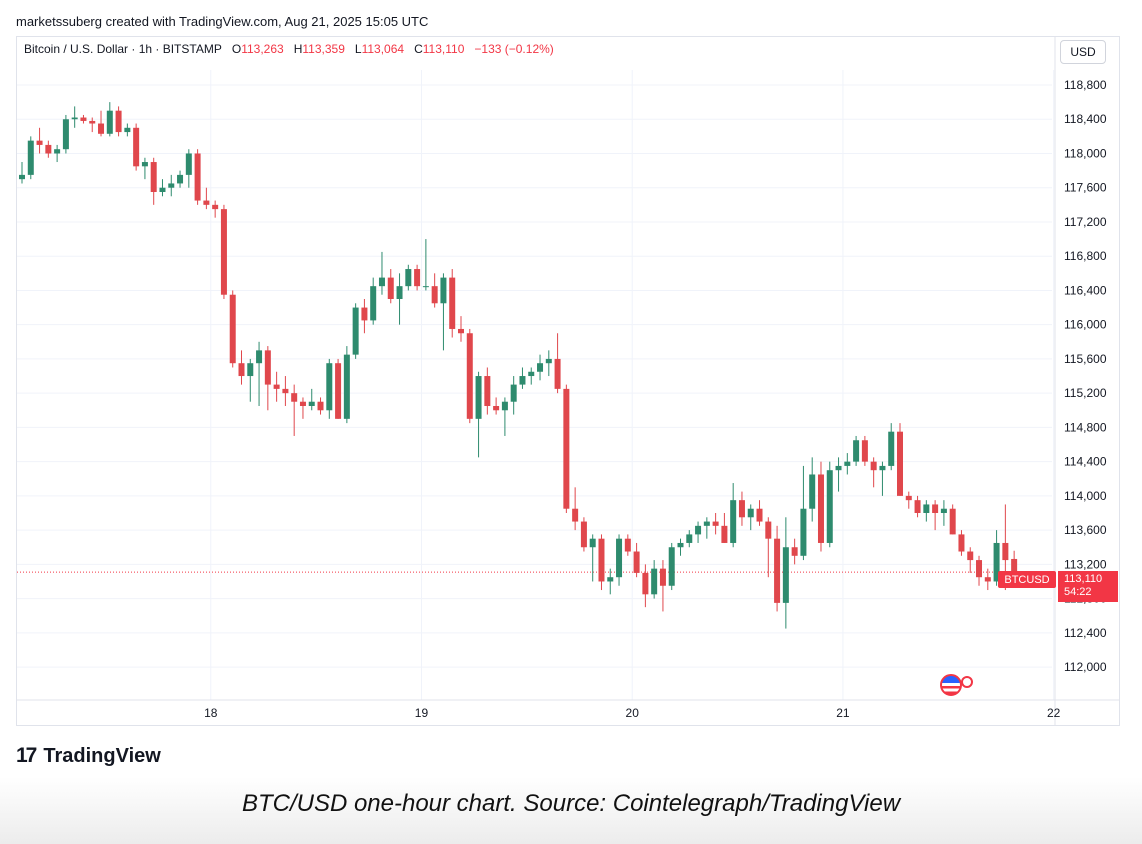 The width and height of the screenshot is (1142, 844). Describe the element at coordinates (1085, 359) in the screenshot. I see `y-tick-label: 115,600` at that location.